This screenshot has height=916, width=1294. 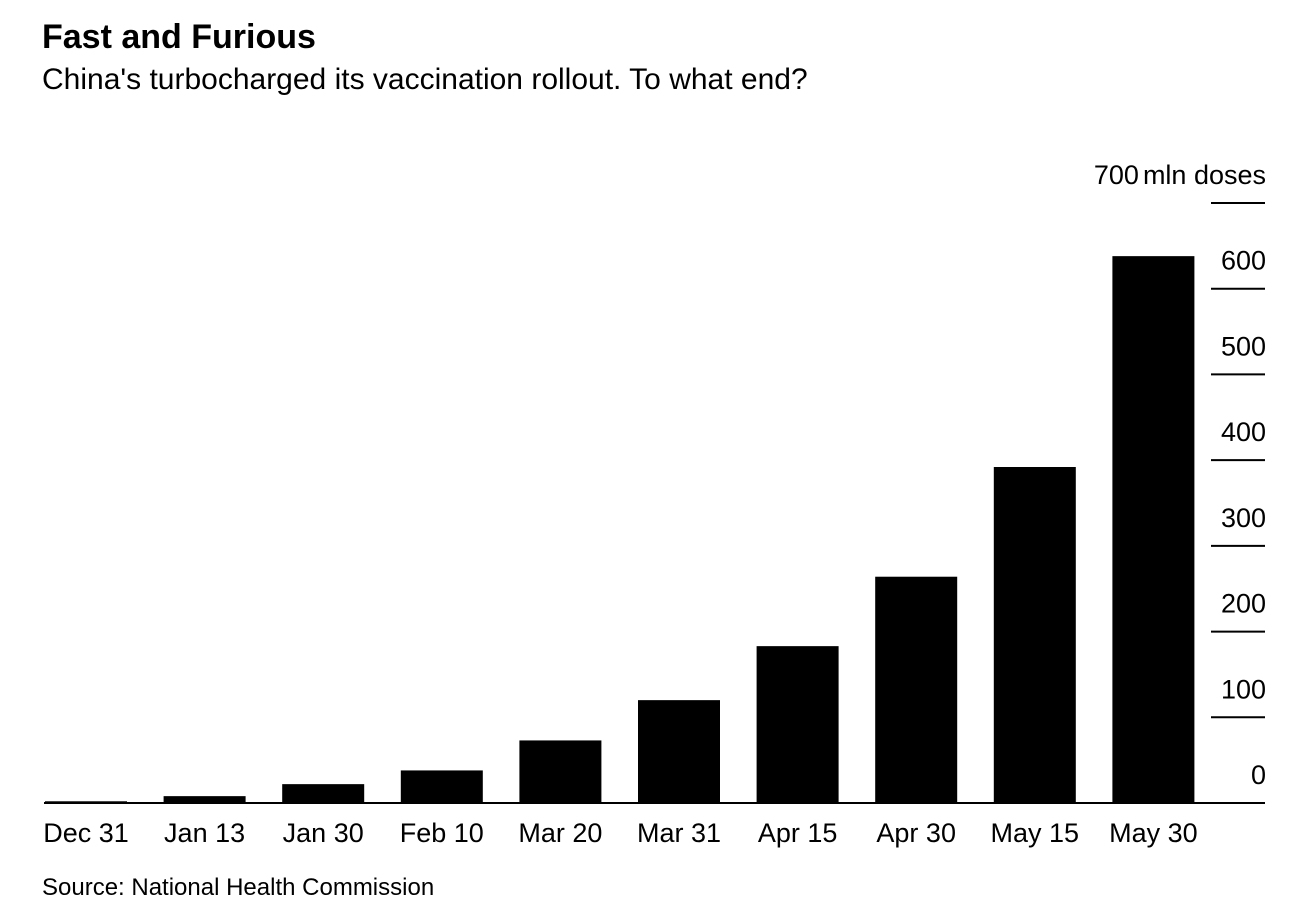 What do you see at coordinates (1153, 833) in the screenshot?
I see `x-tick-label: May 30` at bounding box center [1153, 833].